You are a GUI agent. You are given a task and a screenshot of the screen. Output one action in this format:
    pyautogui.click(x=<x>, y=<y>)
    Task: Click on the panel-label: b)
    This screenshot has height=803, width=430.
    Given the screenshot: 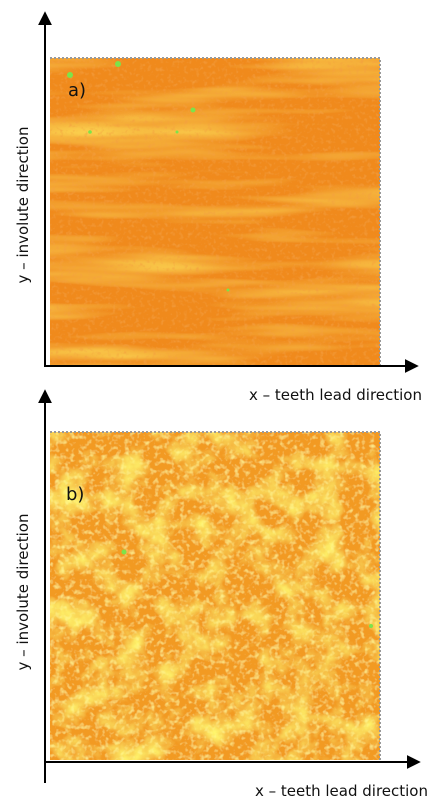 What is the action you would take?
    pyautogui.click(x=75, y=494)
    